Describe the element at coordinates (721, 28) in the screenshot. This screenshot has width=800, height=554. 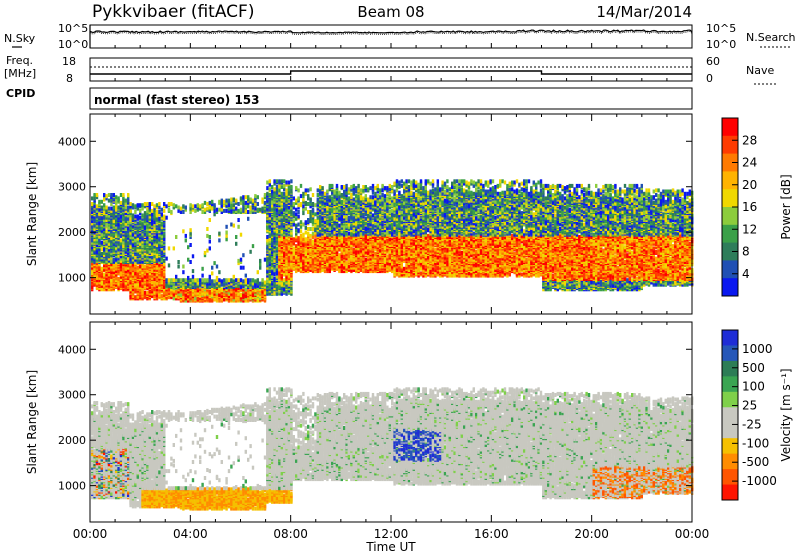
I see `noise-right-tick-top: 10^5` at that location.